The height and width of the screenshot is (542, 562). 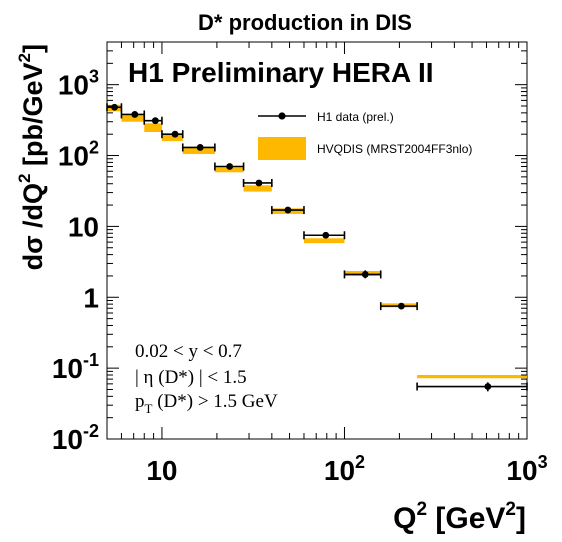 What do you see at coordinates (191, 377) in the screenshot?
I see `annotation-line: | η (D*) | < 1.5` at bounding box center [191, 377].